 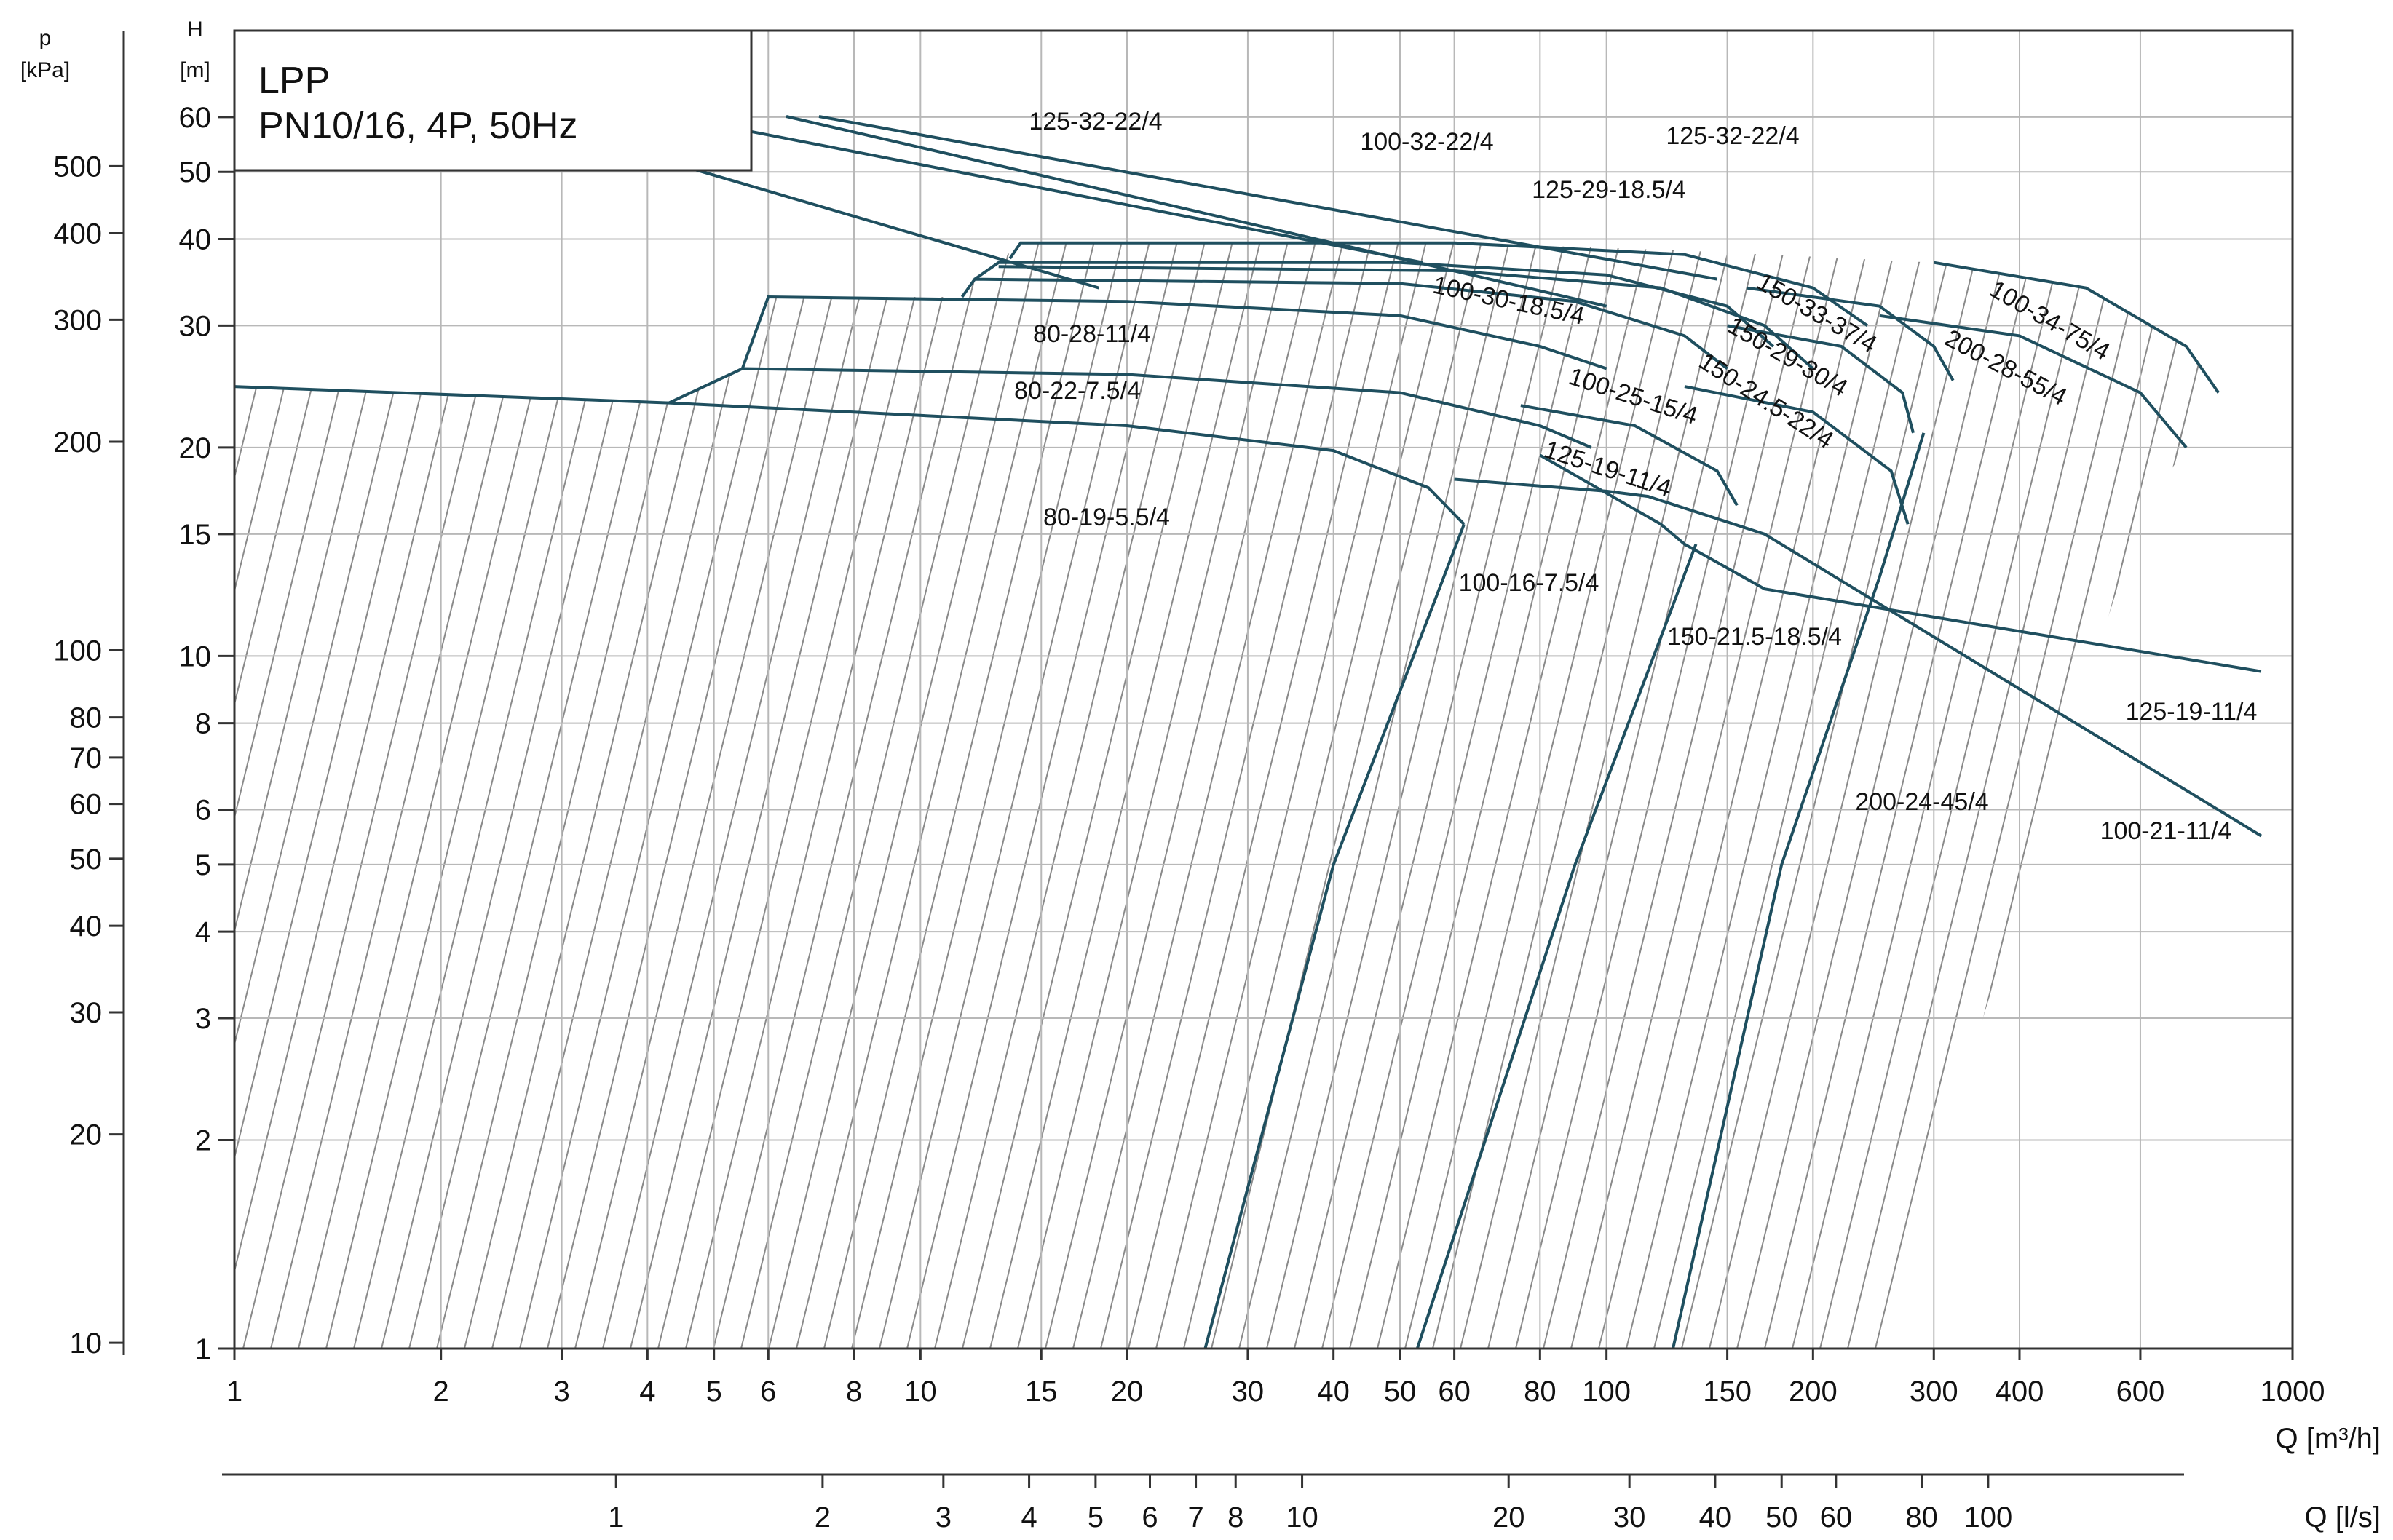 I want to click on x-tick-label: 20, so click(x=1127, y=1392).